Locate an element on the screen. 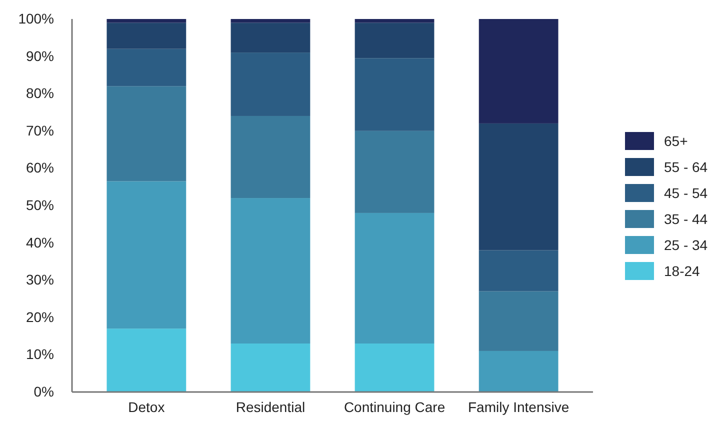 This screenshot has height=421, width=723. y-tick-label: 50% is located at coordinates (40, 204).